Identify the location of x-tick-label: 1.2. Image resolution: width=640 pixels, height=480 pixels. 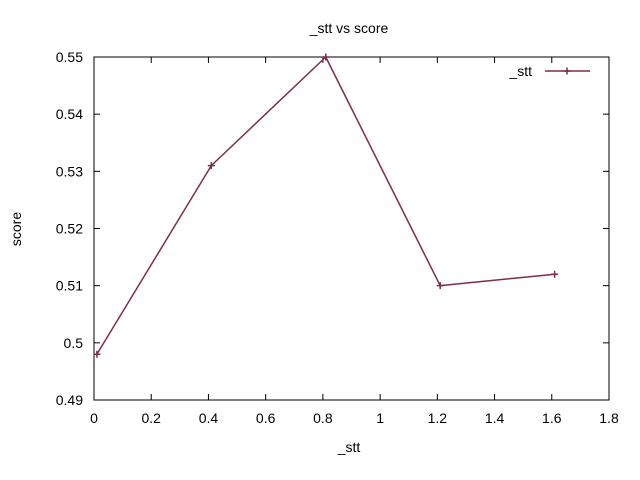
(438, 418).